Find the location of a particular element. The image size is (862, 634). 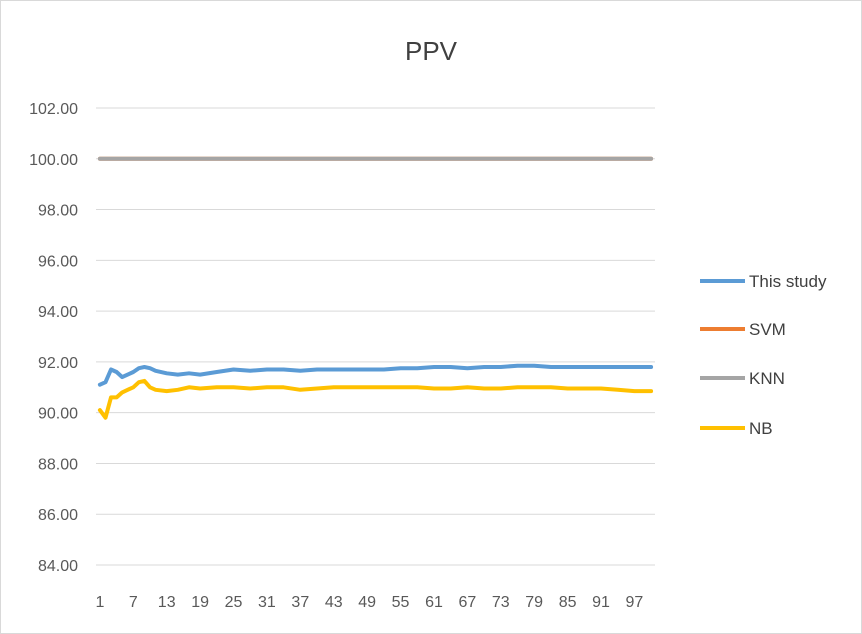

x-tick-label: 55 is located at coordinates (401, 602).